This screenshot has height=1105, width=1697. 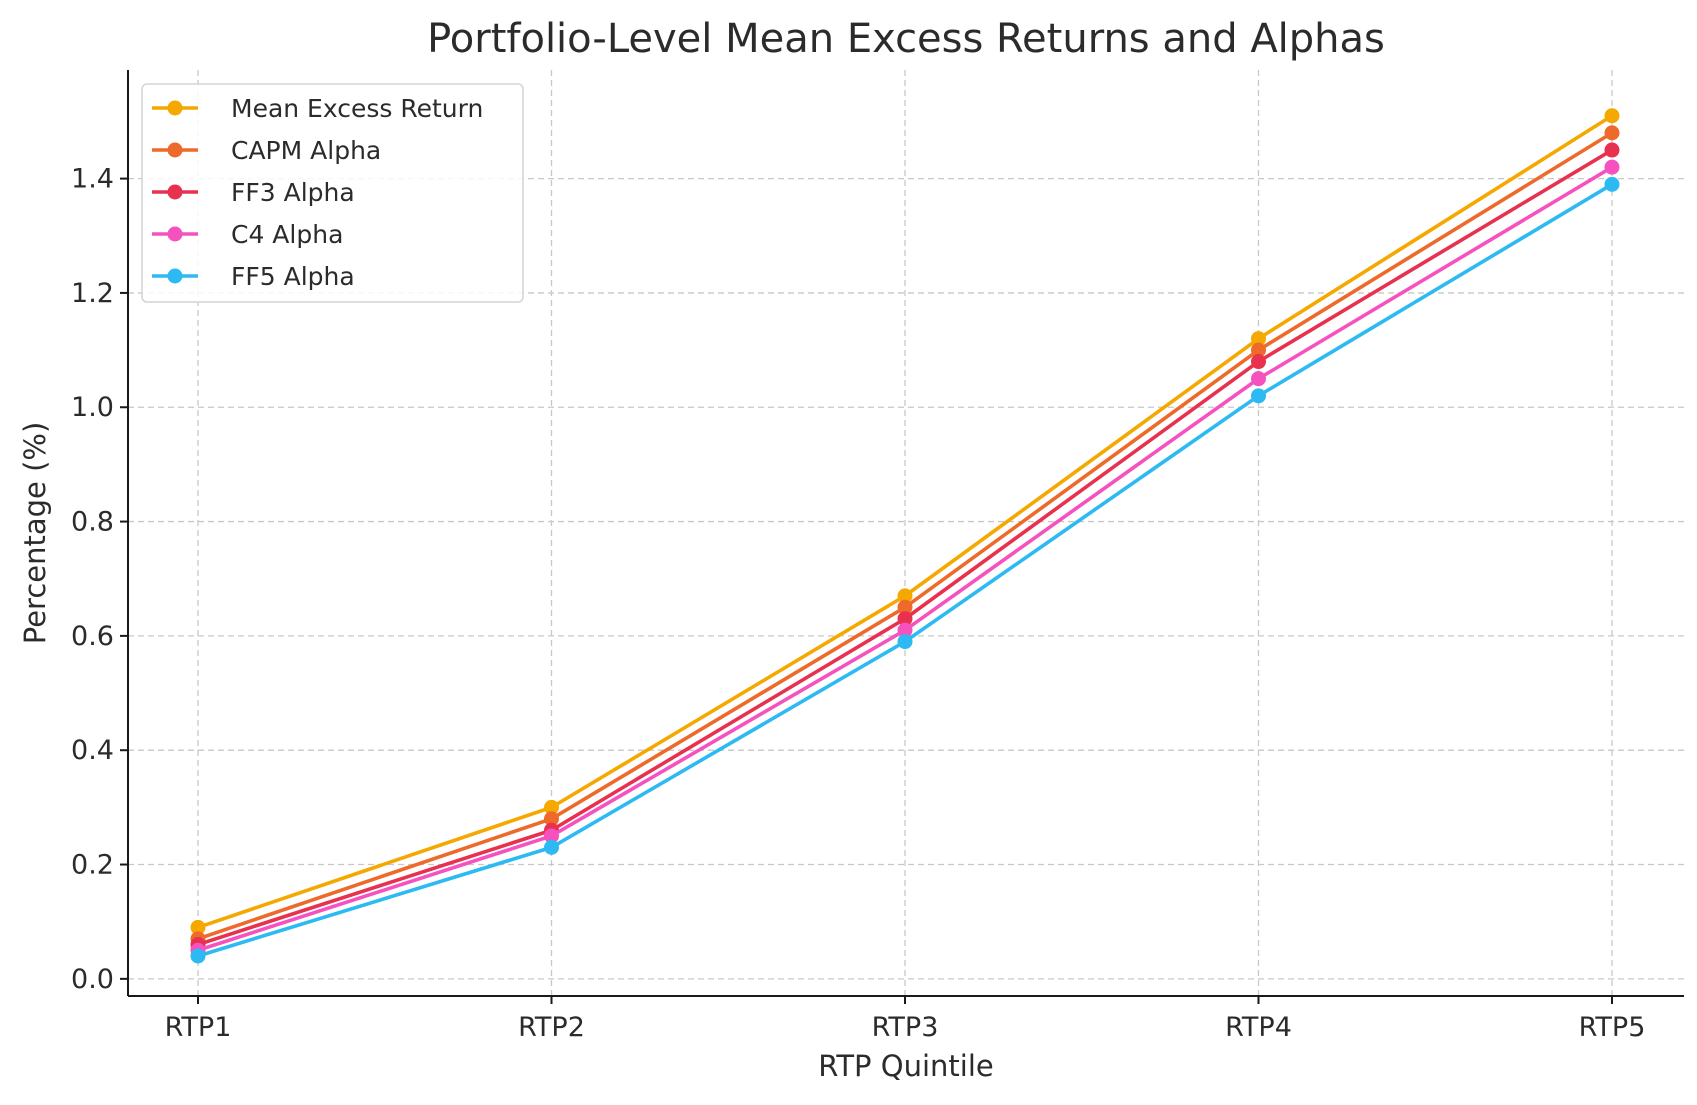 I want to click on y-axis-label: Percentage (%), so click(x=35, y=533).